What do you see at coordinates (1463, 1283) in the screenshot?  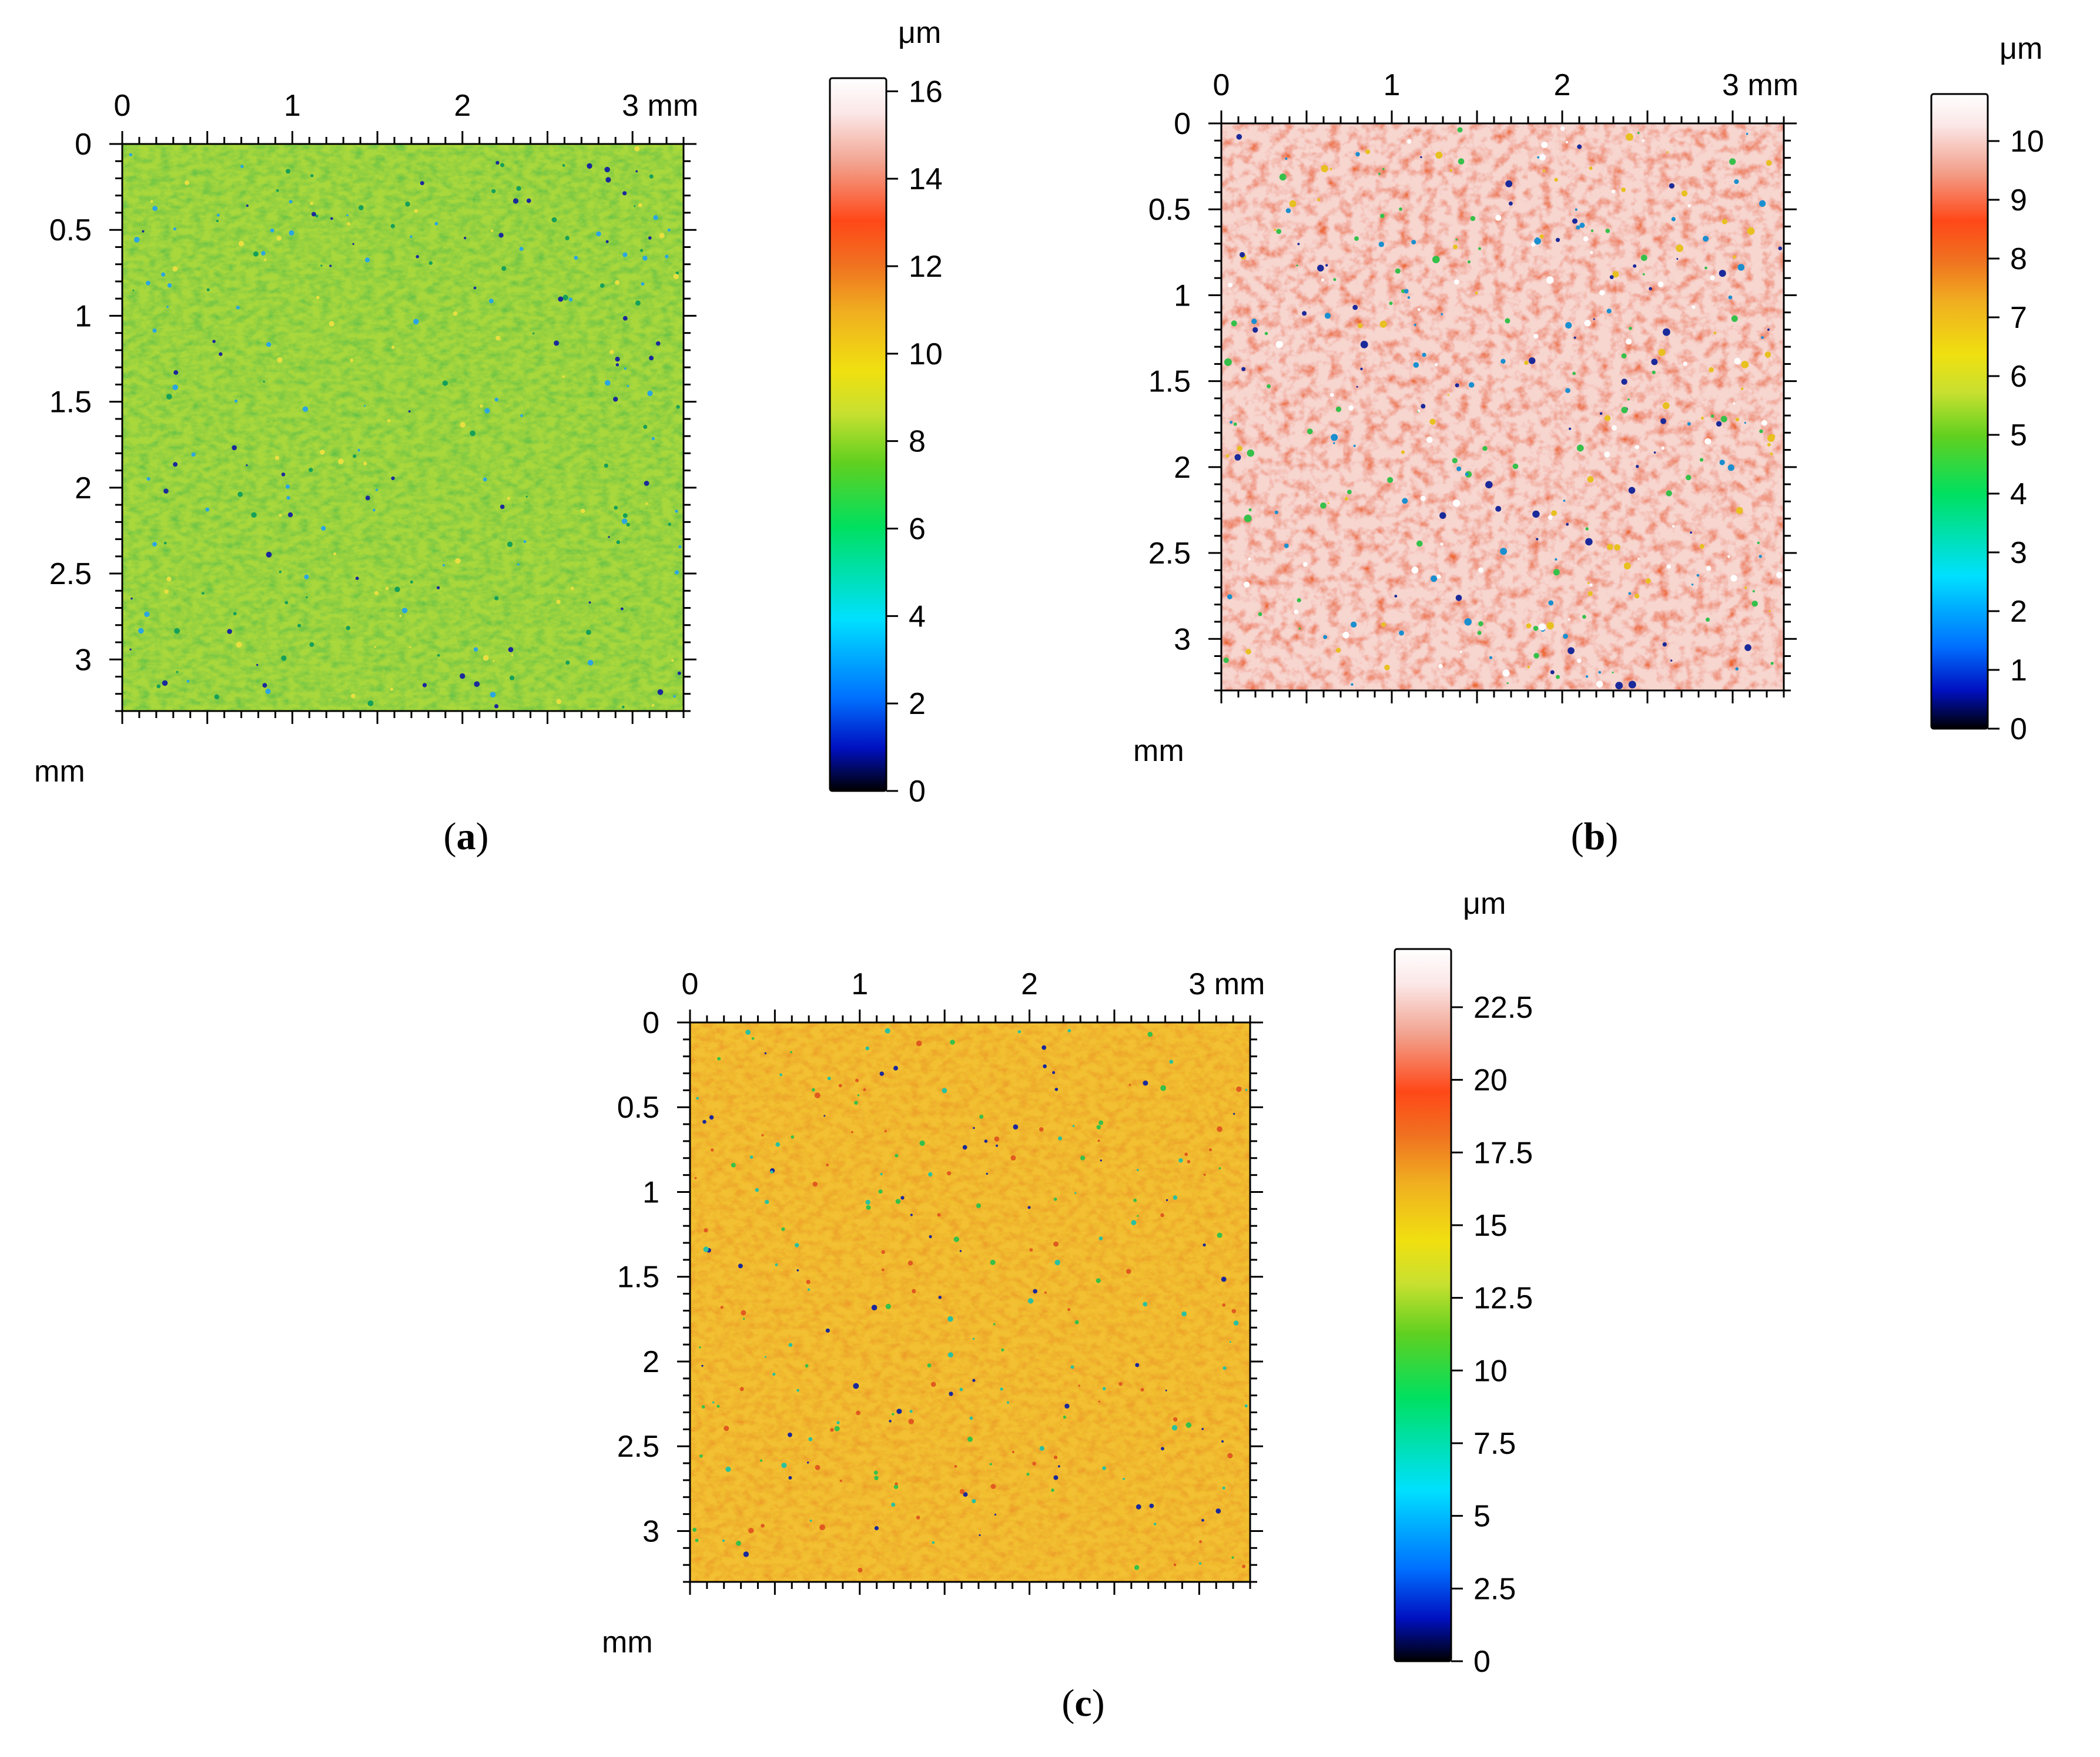 I see `colorbar: 0 2.5 5 7.5 10 12.5 15 17.5 20 22.5 μm` at bounding box center [1463, 1283].